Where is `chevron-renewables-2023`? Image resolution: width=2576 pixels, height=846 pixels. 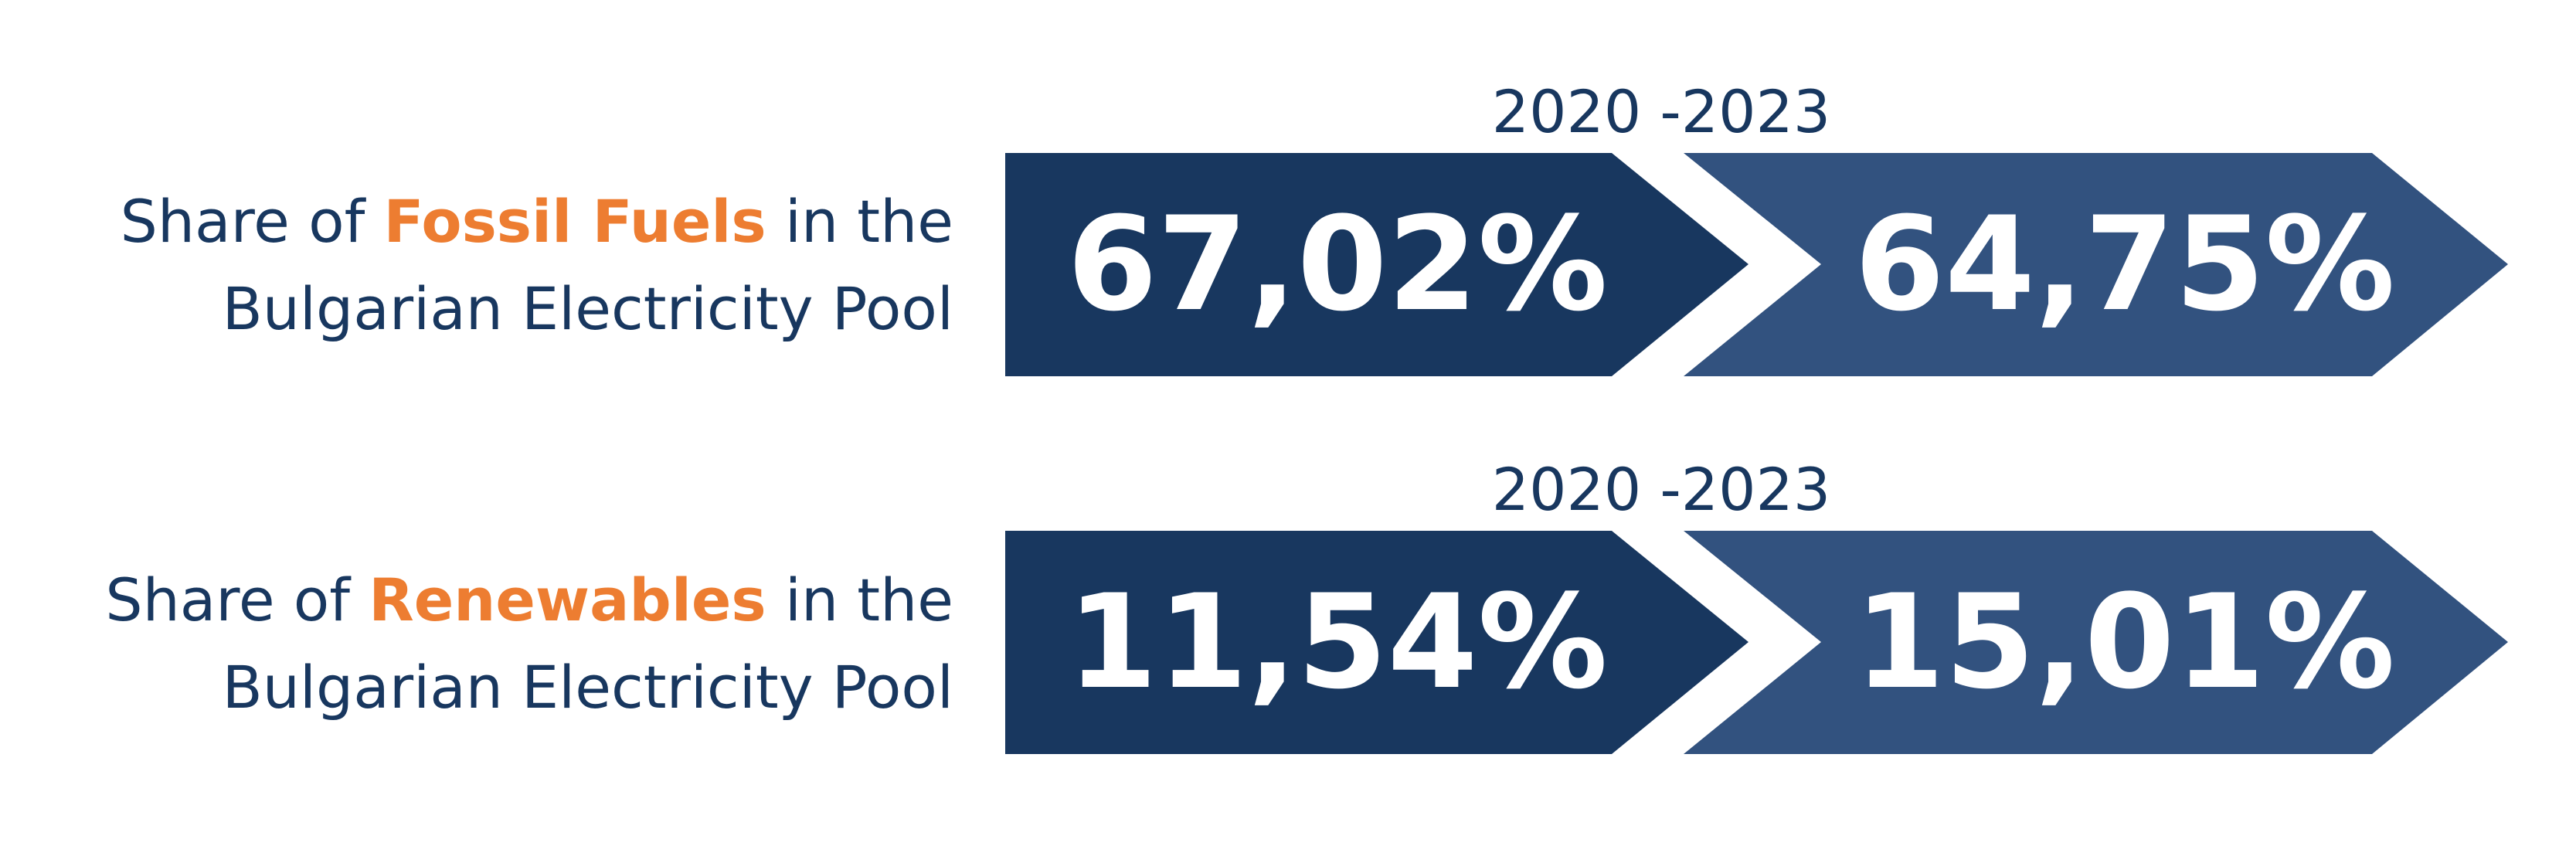 chevron-renewables-2023 is located at coordinates (2096, 642).